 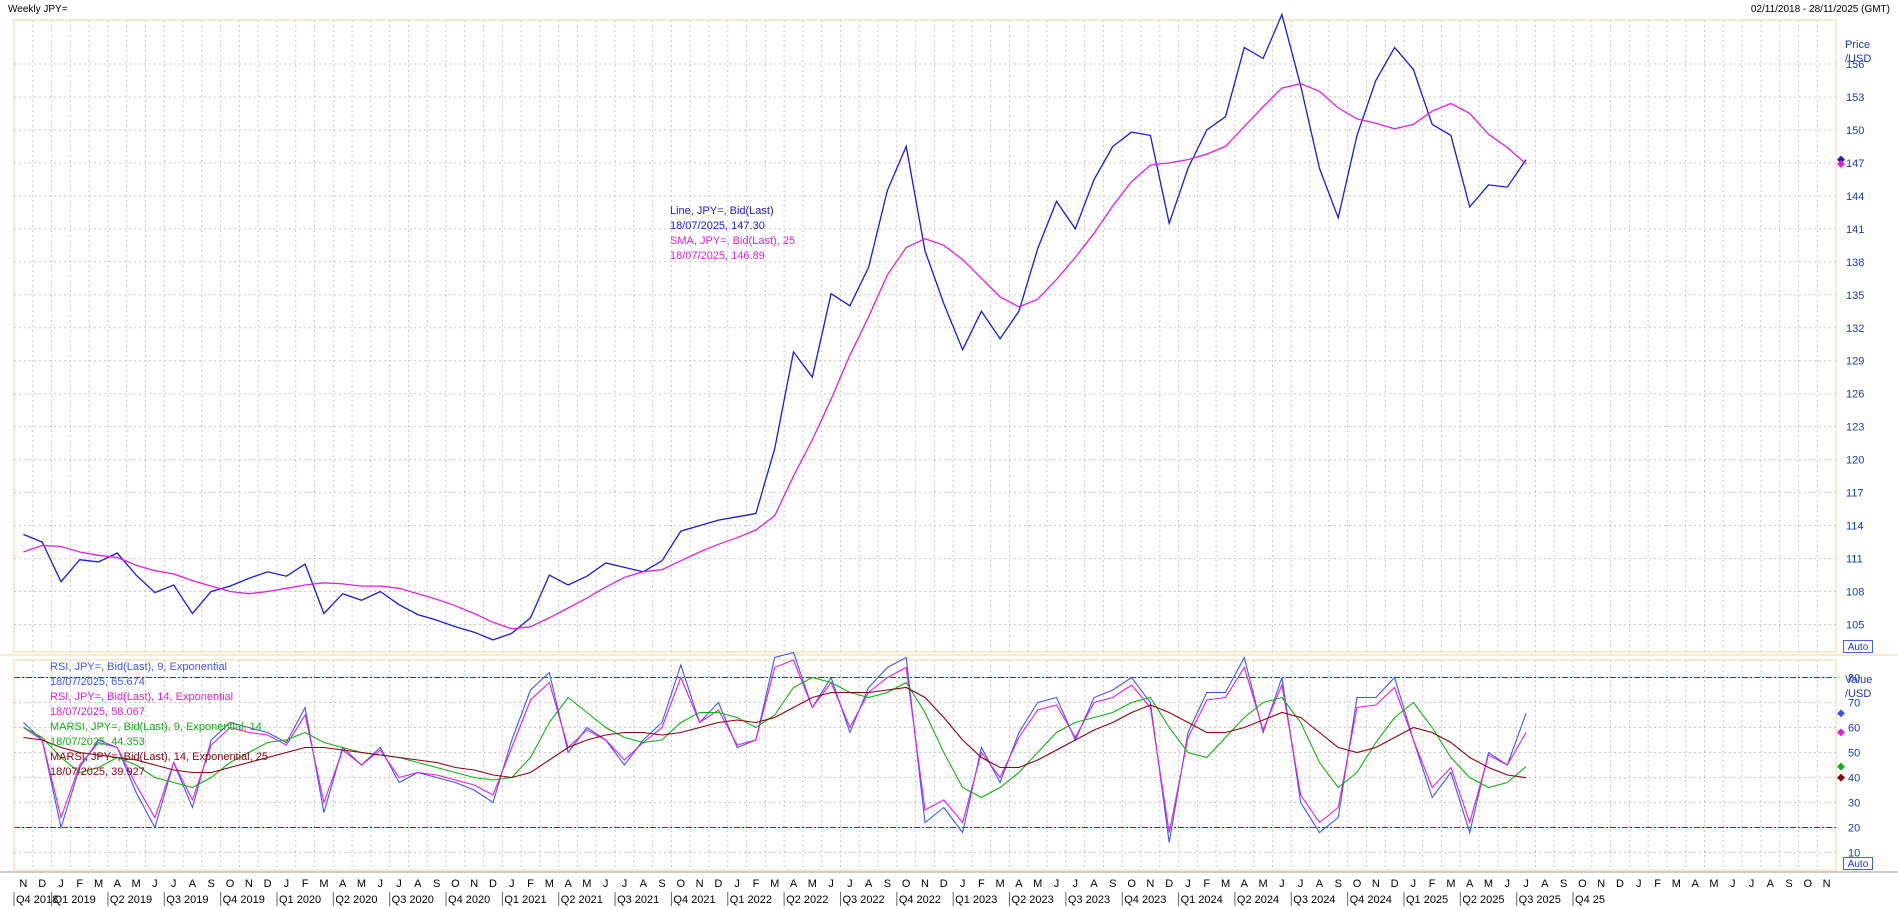 What do you see at coordinates (1855, 395) in the screenshot?
I see `price-tick-label: 126` at bounding box center [1855, 395].